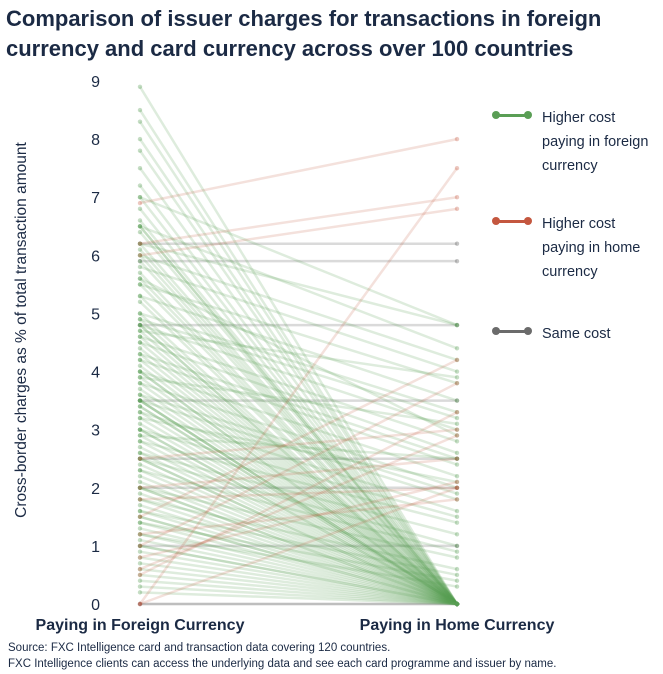 The height and width of the screenshot is (674, 663). I want to click on y-tick-label: 9, so click(95, 82).